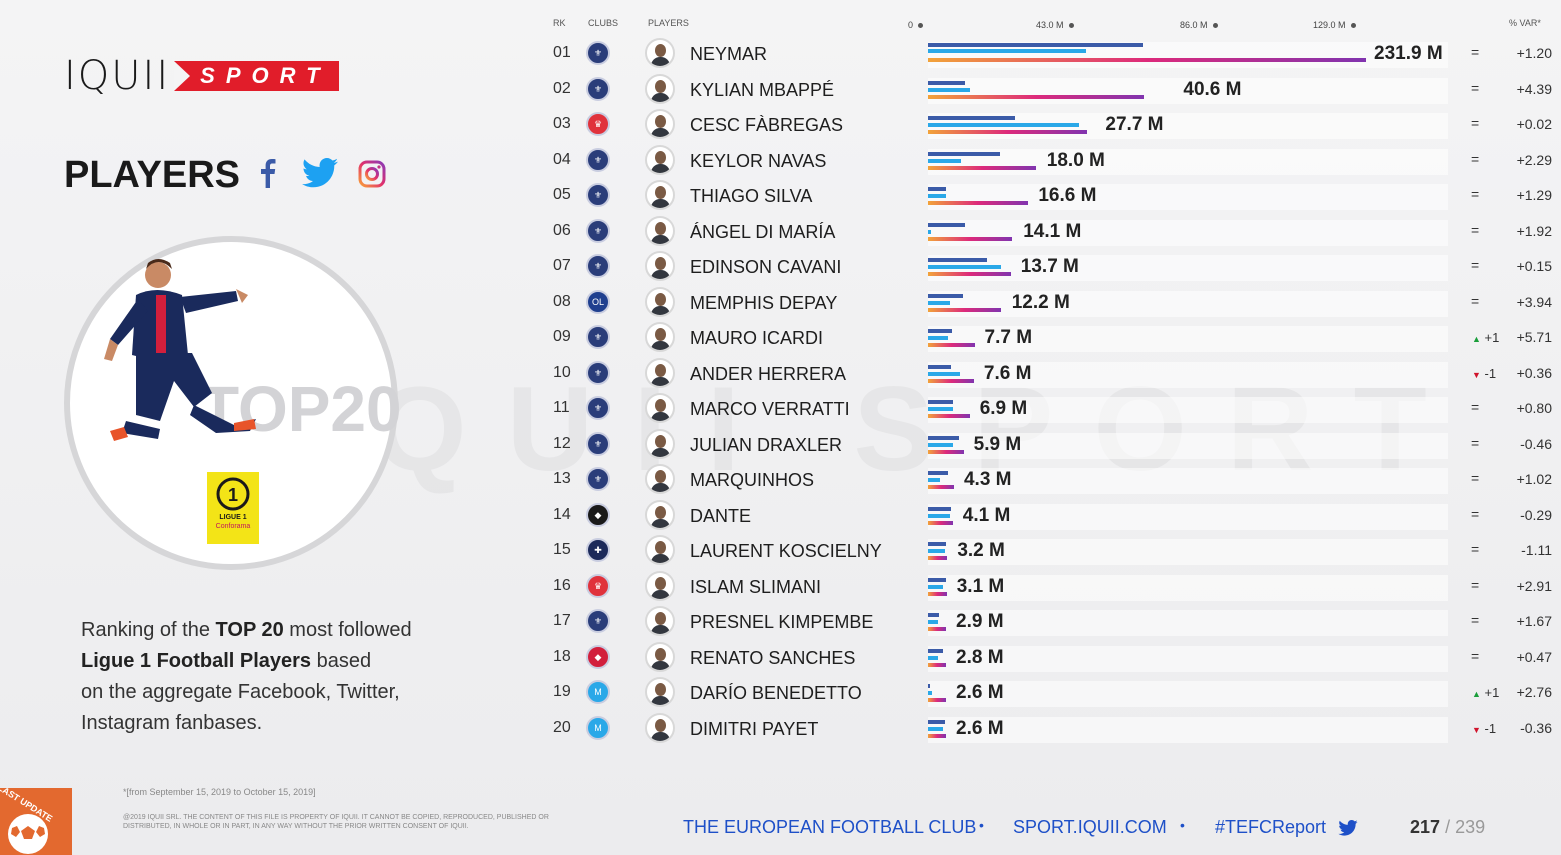  I want to click on variation-value: -0.36, so click(1536, 727).